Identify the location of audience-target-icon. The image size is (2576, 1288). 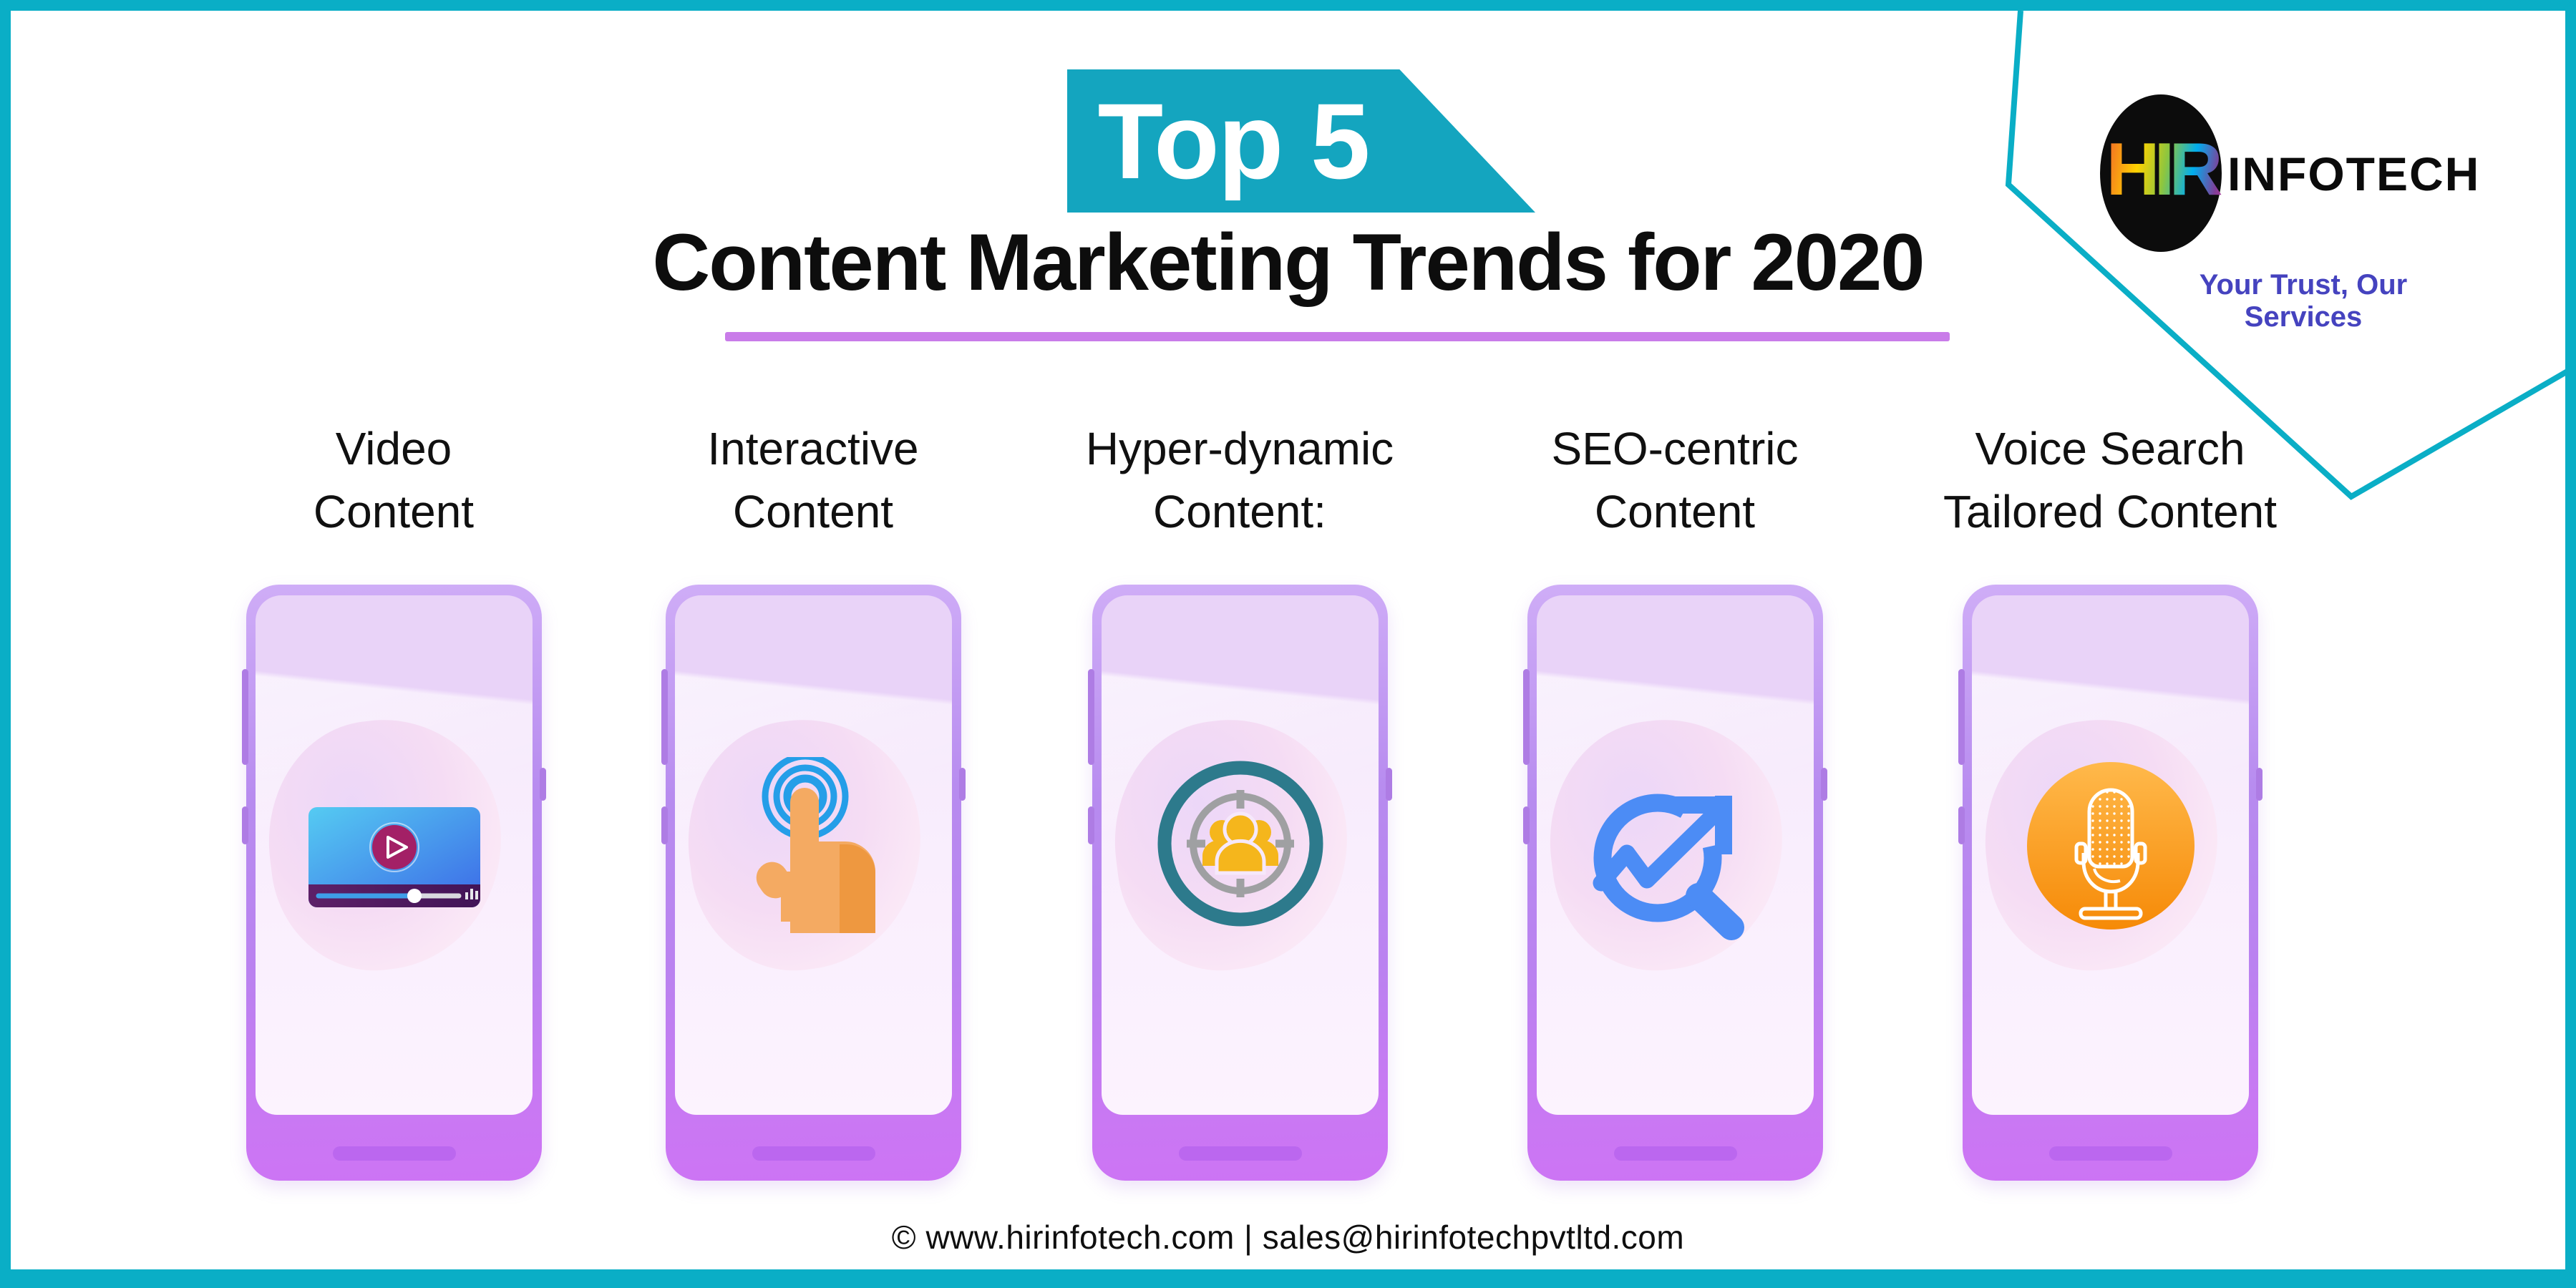
(1240, 843).